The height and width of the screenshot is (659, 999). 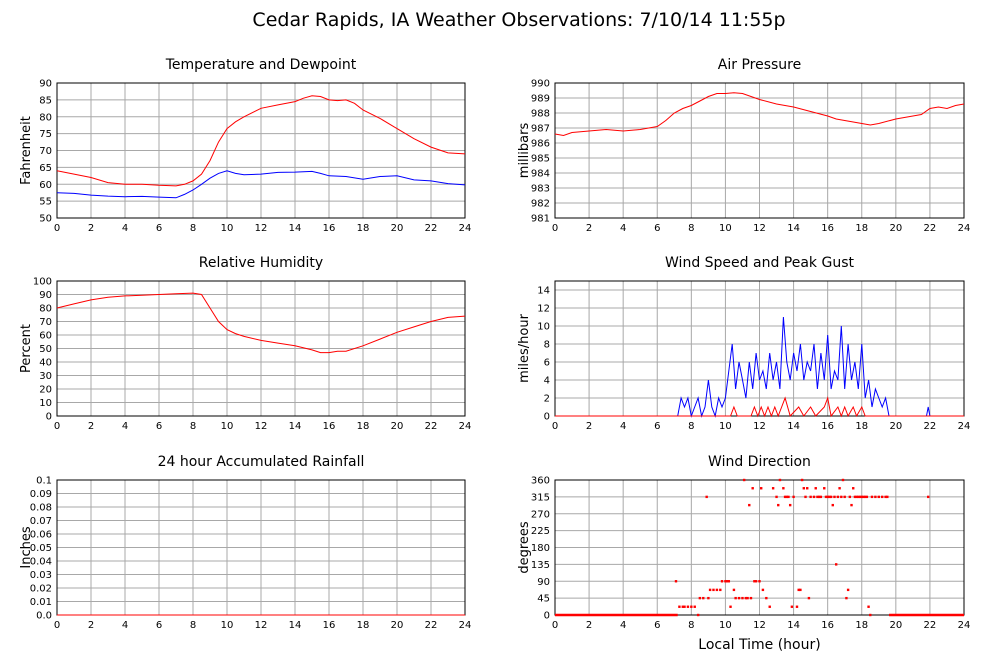 What do you see at coordinates (41, 548) in the screenshot?
I see `y-tick-label: 0.05` at bounding box center [41, 548].